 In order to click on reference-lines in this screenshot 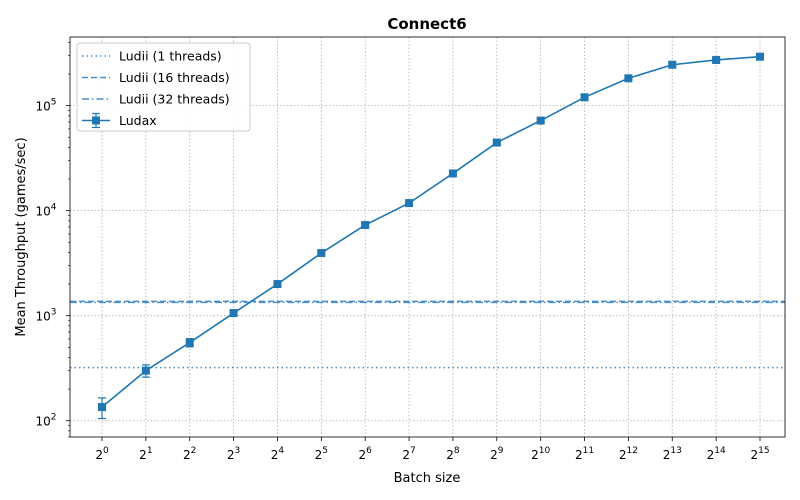, I will do `click(427, 334)`.